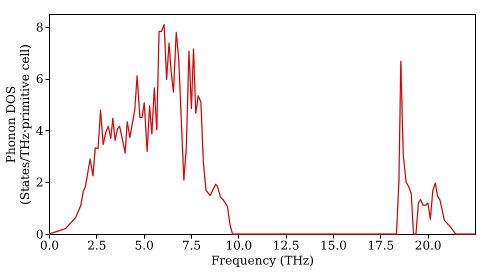 The image size is (500, 280). Describe the element at coordinates (262, 261) in the screenshot. I see `x-axis-title: Frequency (THz)` at that location.